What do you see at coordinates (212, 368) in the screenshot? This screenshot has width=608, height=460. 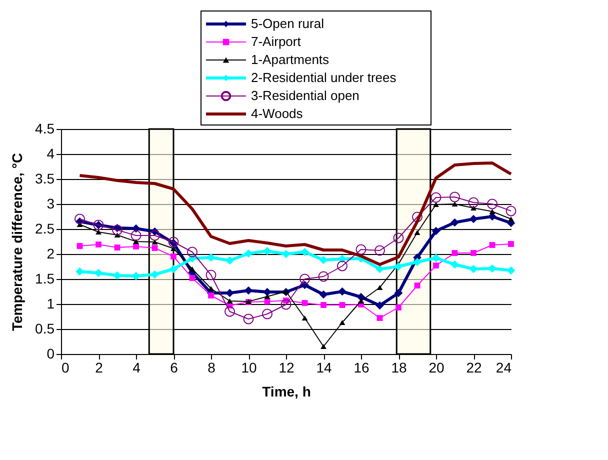 I see `x-tick-label: 8` at bounding box center [212, 368].